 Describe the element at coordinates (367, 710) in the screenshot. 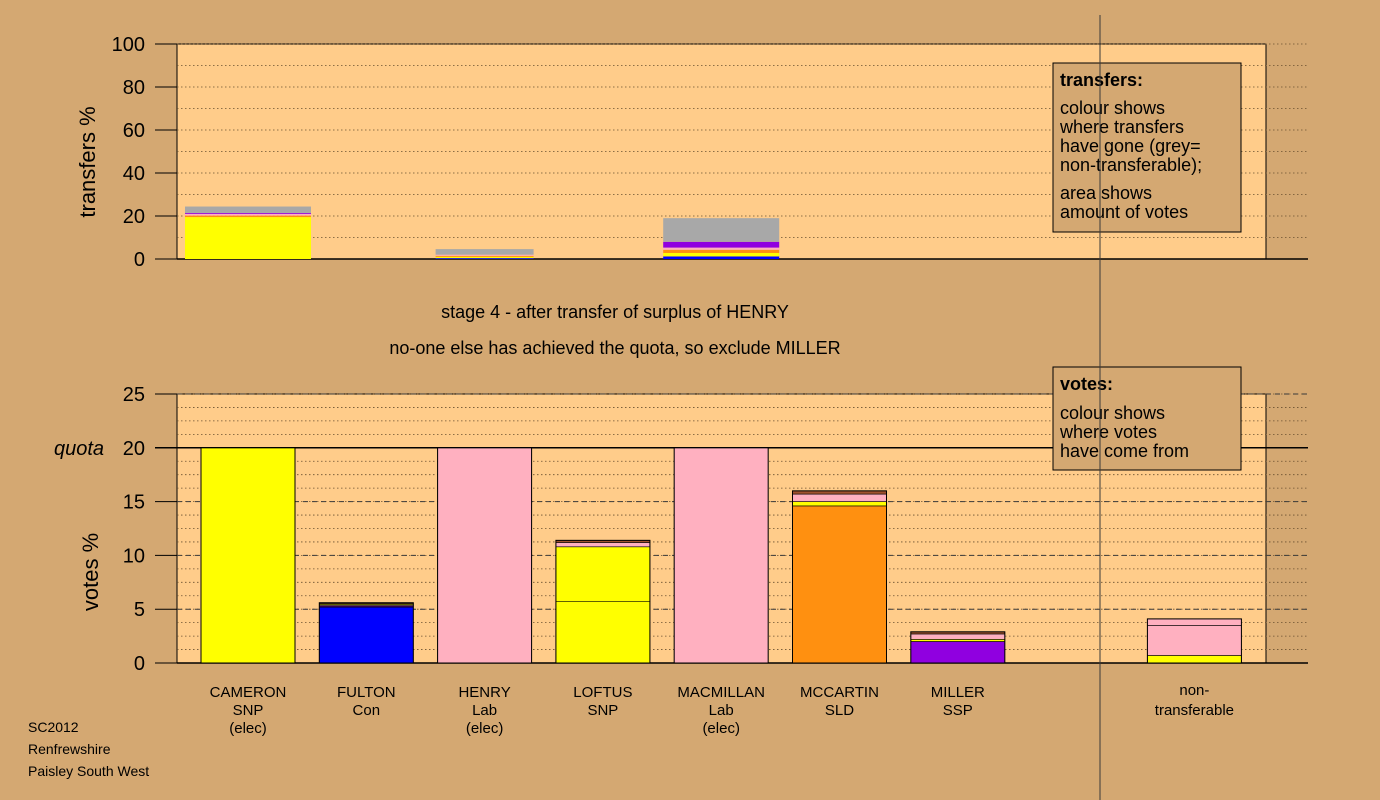

I see `candidate-label: Con` at that location.